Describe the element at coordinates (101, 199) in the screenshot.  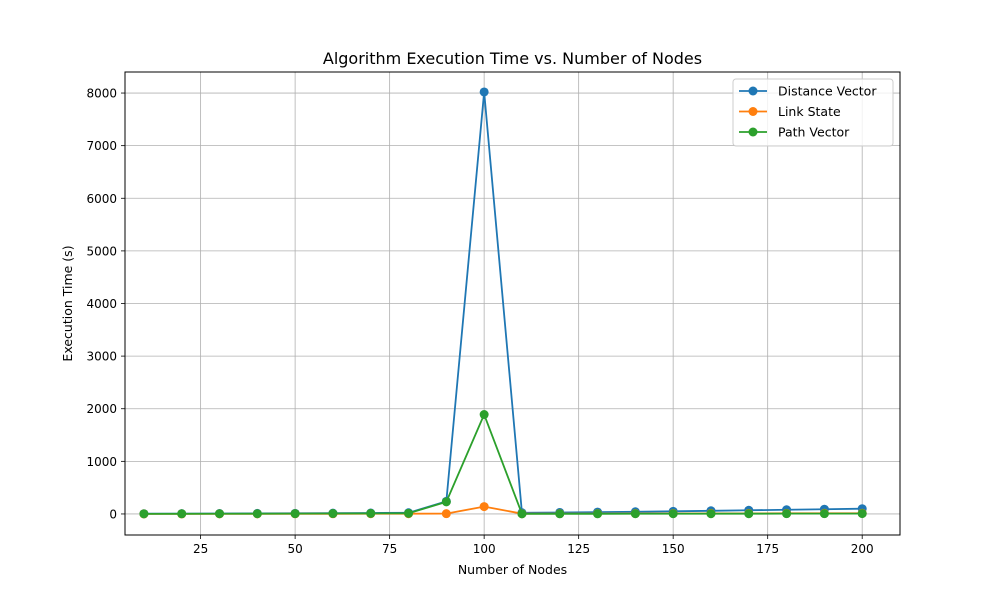
I see `y-tick-label: 6000` at that location.